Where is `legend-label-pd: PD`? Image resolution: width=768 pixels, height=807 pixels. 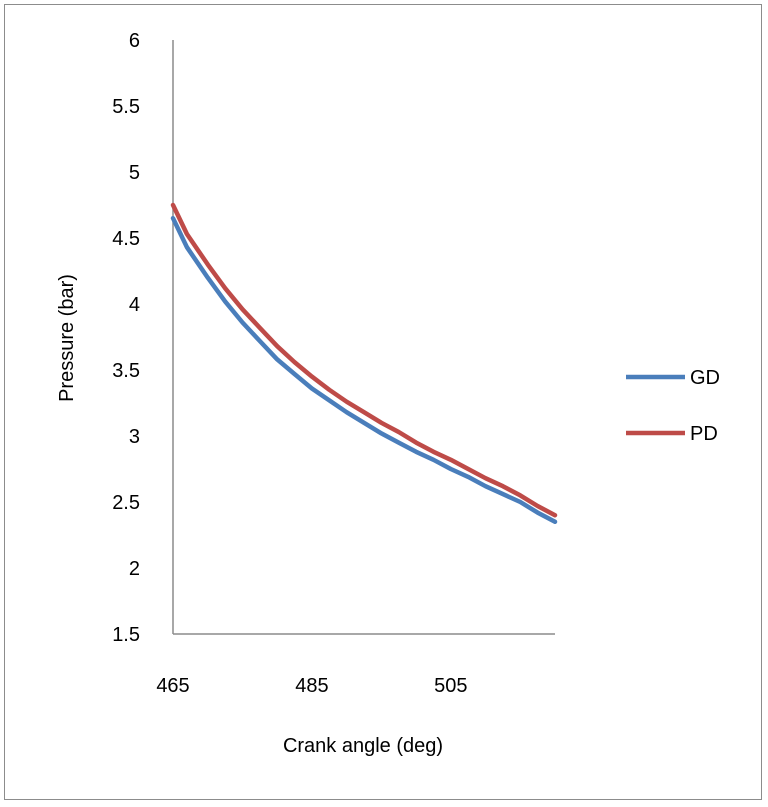
legend-label-pd: PD is located at coordinates (704, 434).